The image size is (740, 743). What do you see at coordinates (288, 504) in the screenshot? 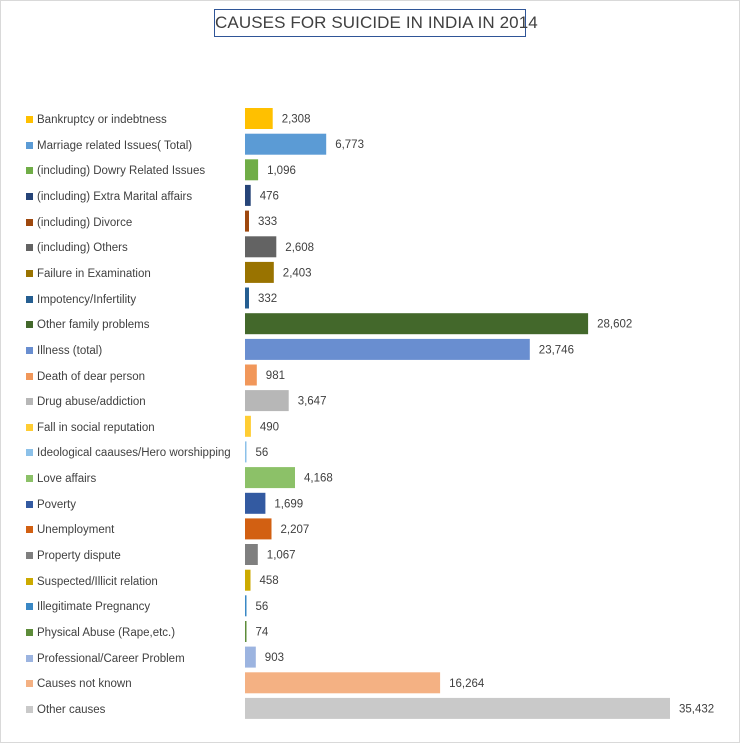
I see `data-label: 1,699` at bounding box center [288, 504].